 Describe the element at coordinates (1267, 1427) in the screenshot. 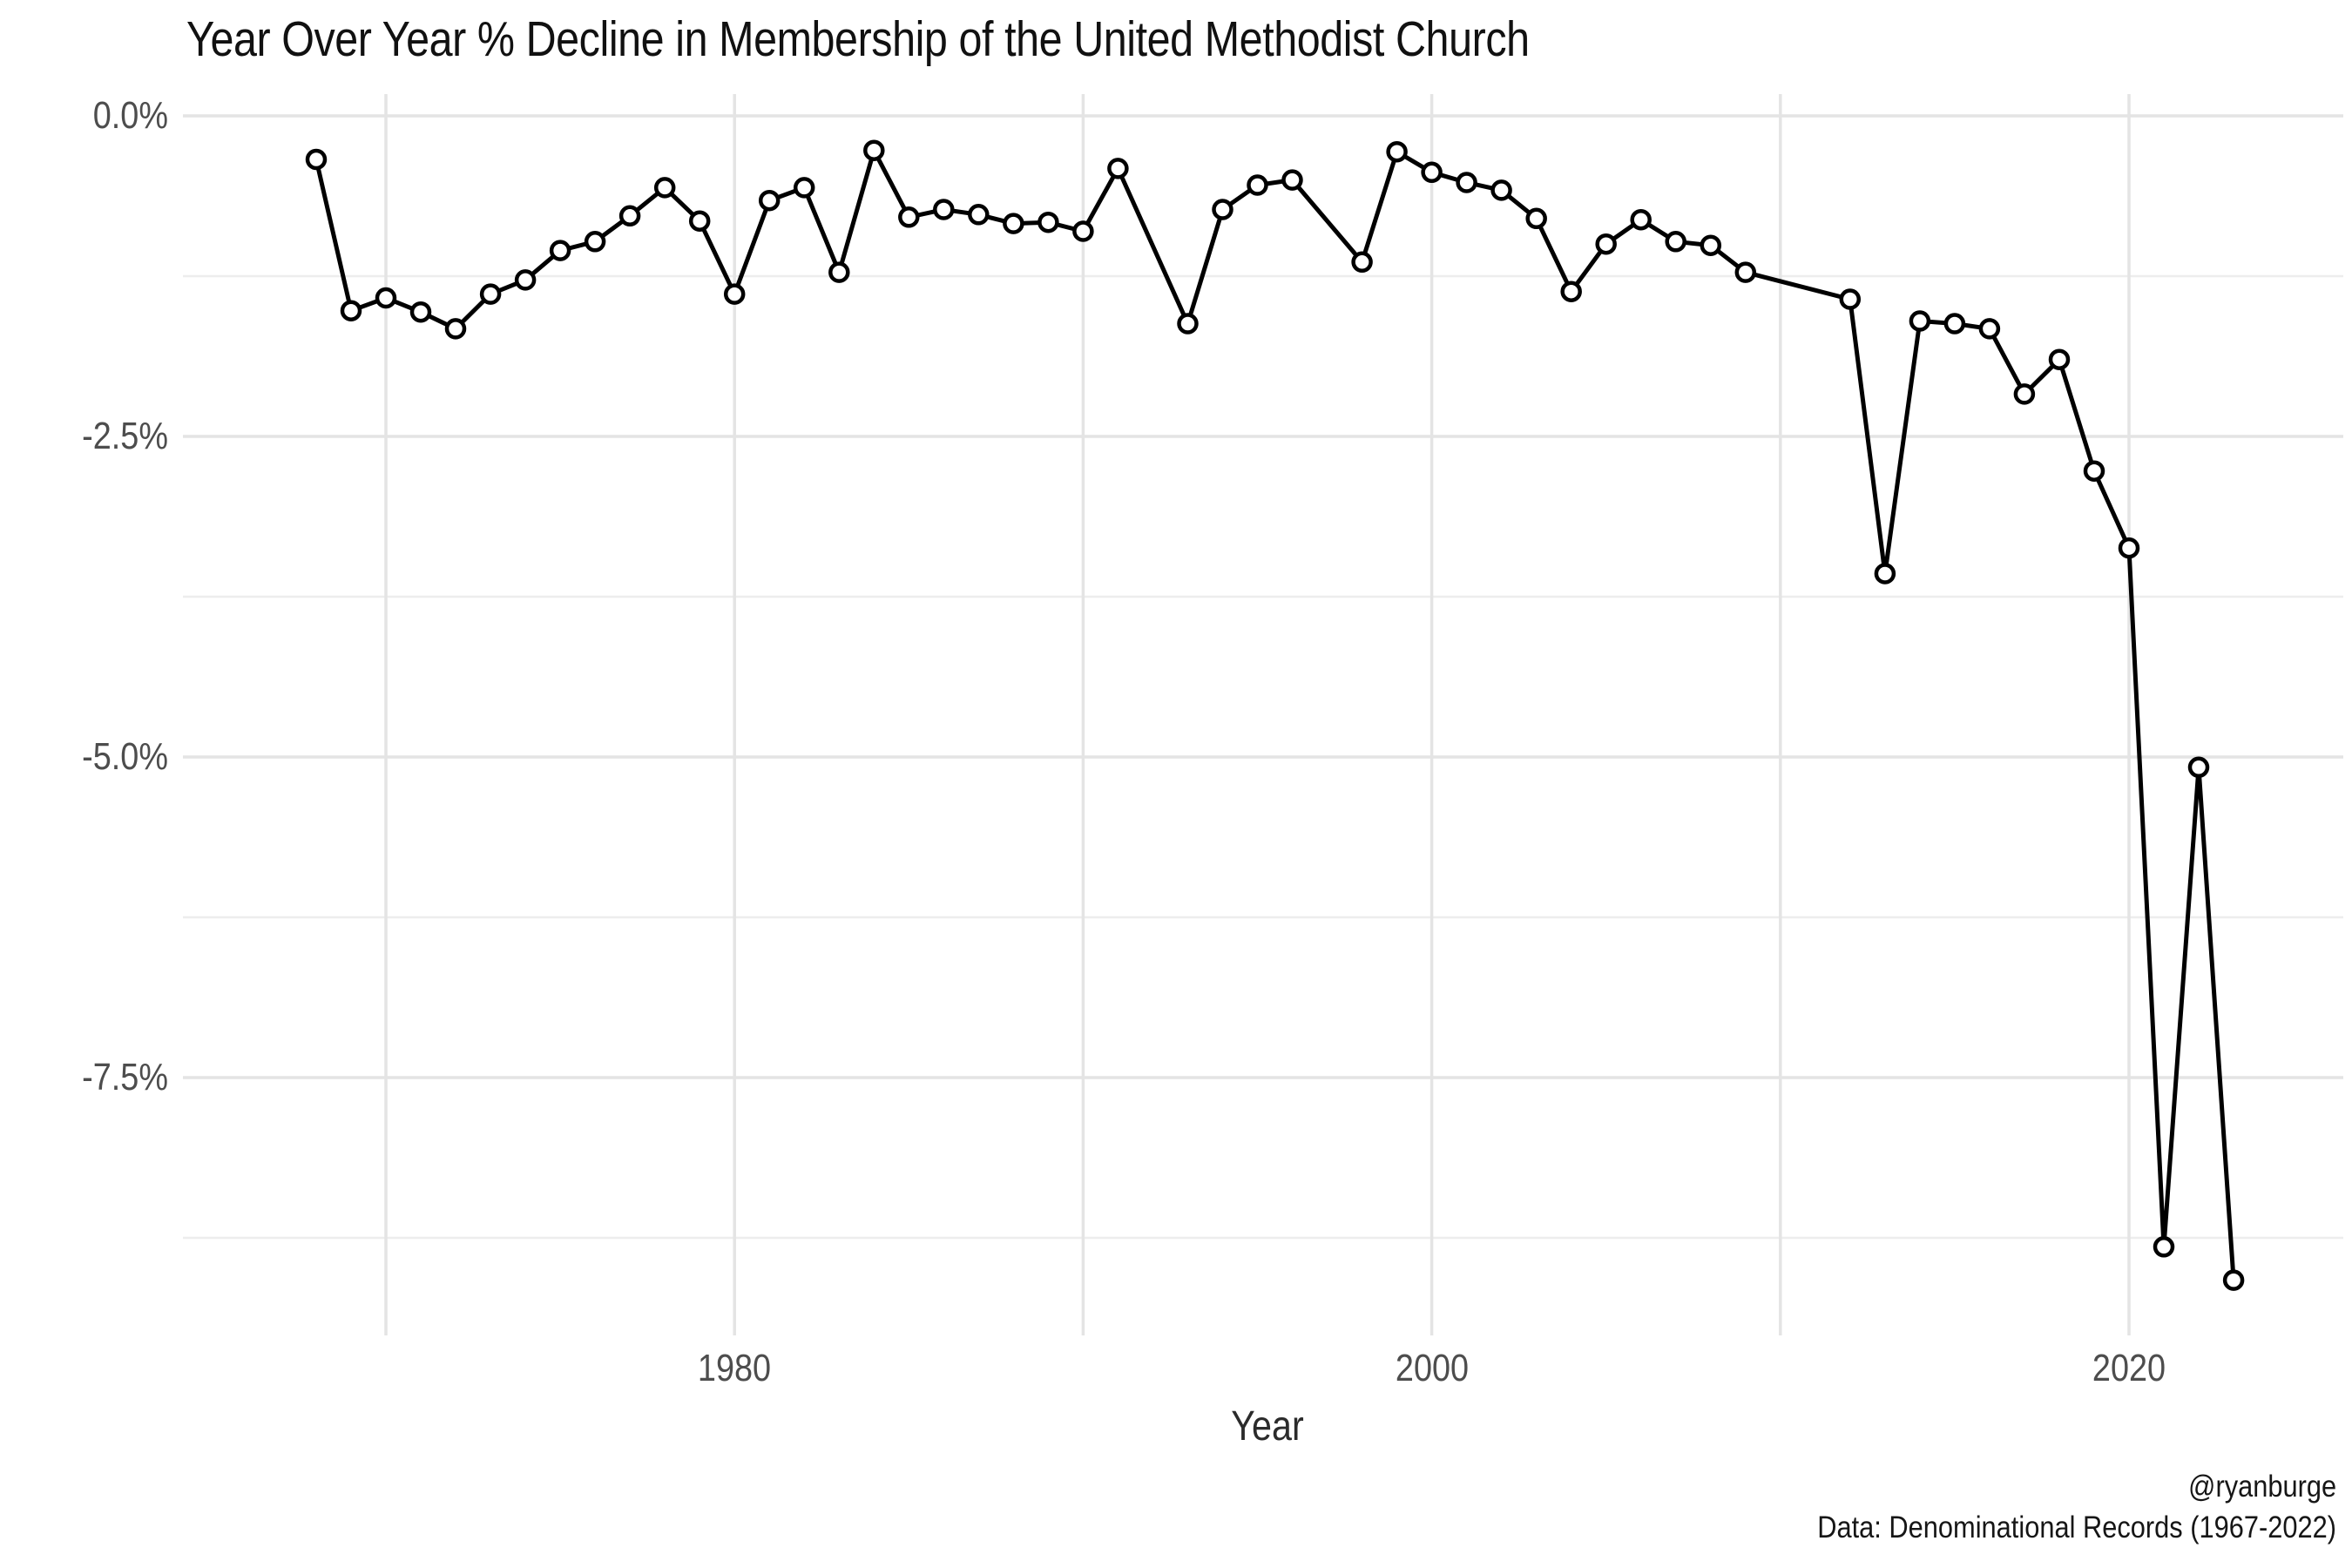

I see `x-axis-title: Year` at that location.